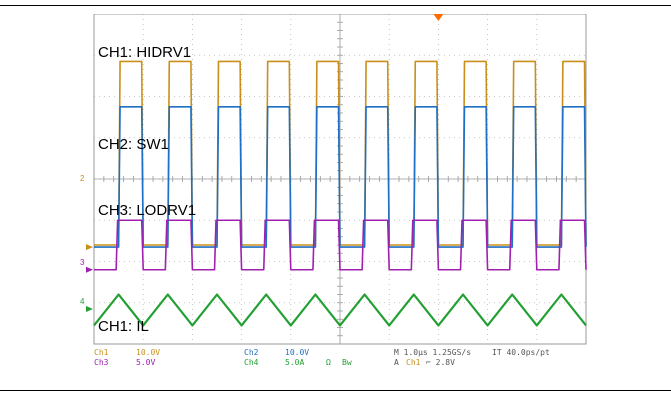 The width and height of the screenshot is (671, 396). What do you see at coordinates (433, 352) in the screenshot?
I see `readout-timebase: M 1.0µs 1.25GS/s` at bounding box center [433, 352].